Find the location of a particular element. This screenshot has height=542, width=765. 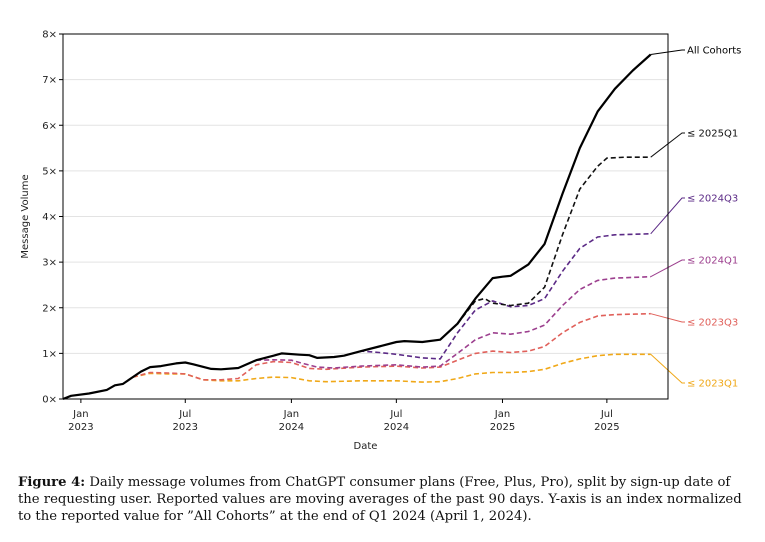

y-tick-label: 2× is located at coordinates (49, 308).